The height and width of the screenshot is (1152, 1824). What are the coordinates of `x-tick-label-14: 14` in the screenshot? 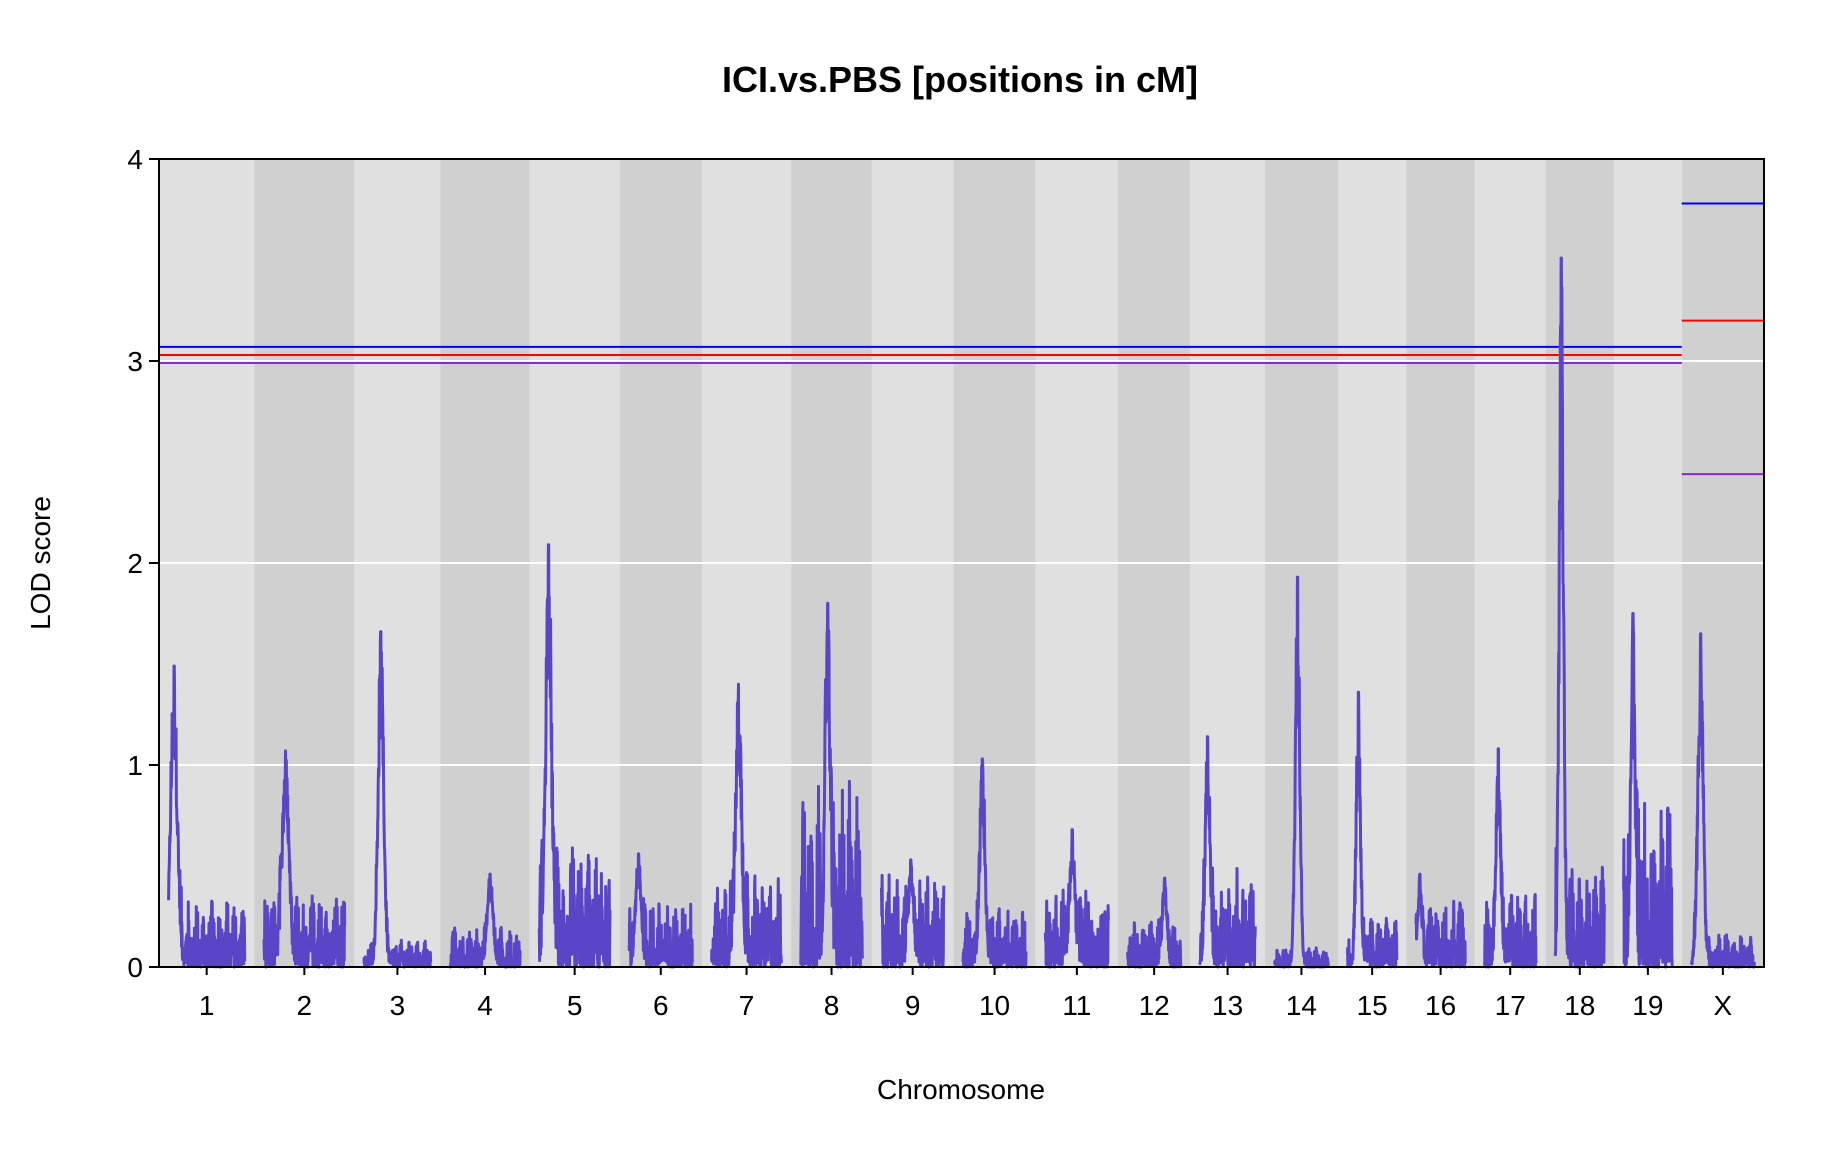 It's located at (1301, 1005).